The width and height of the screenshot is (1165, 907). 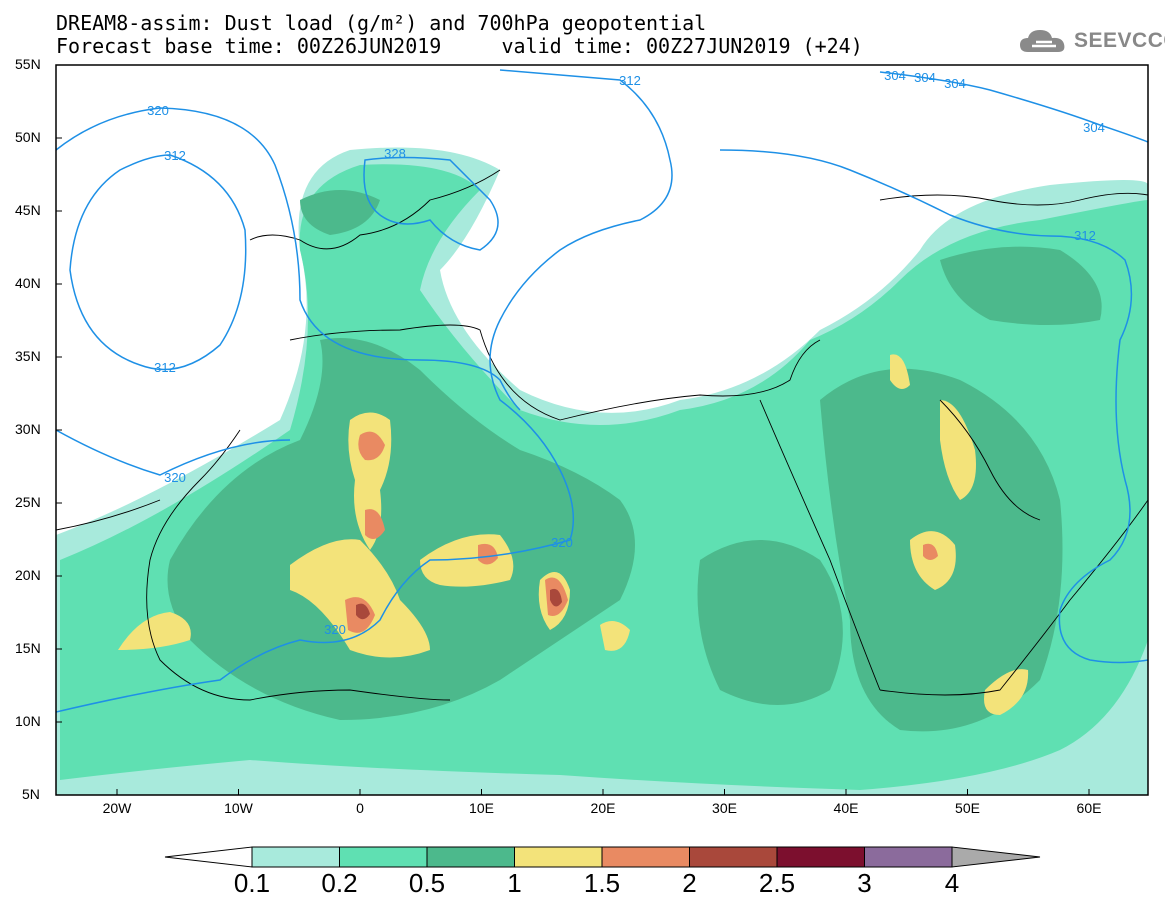 I want to click on latitude-label: 30N, so click(x=28, y=429).